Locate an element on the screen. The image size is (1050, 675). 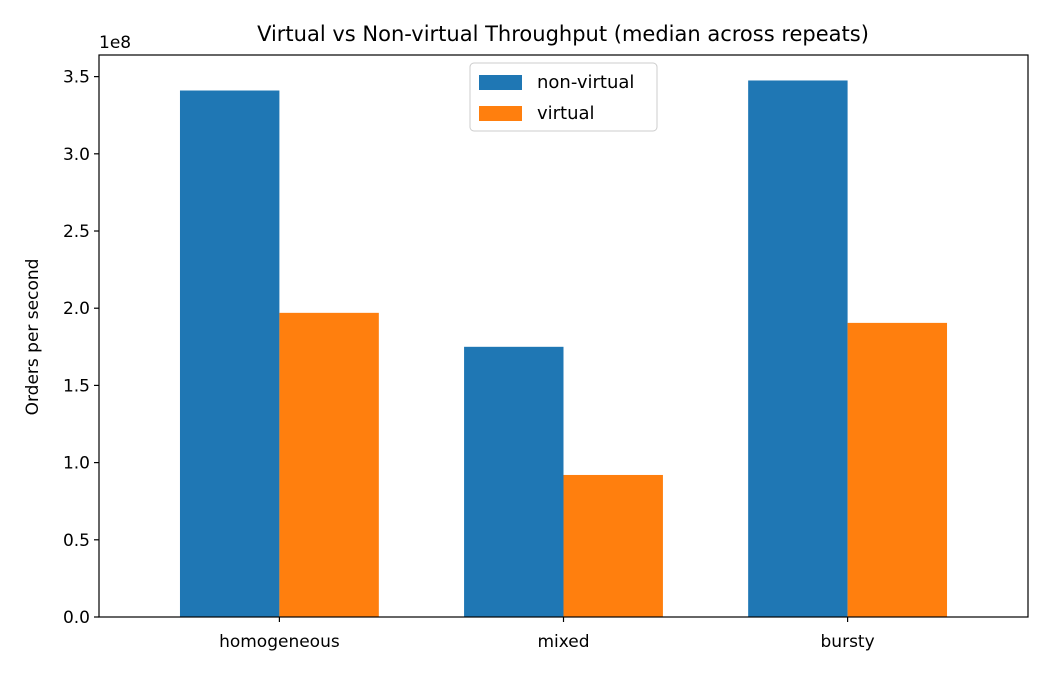
y-axis-offset-label: 1e8 is located at coordinates (115, 43).